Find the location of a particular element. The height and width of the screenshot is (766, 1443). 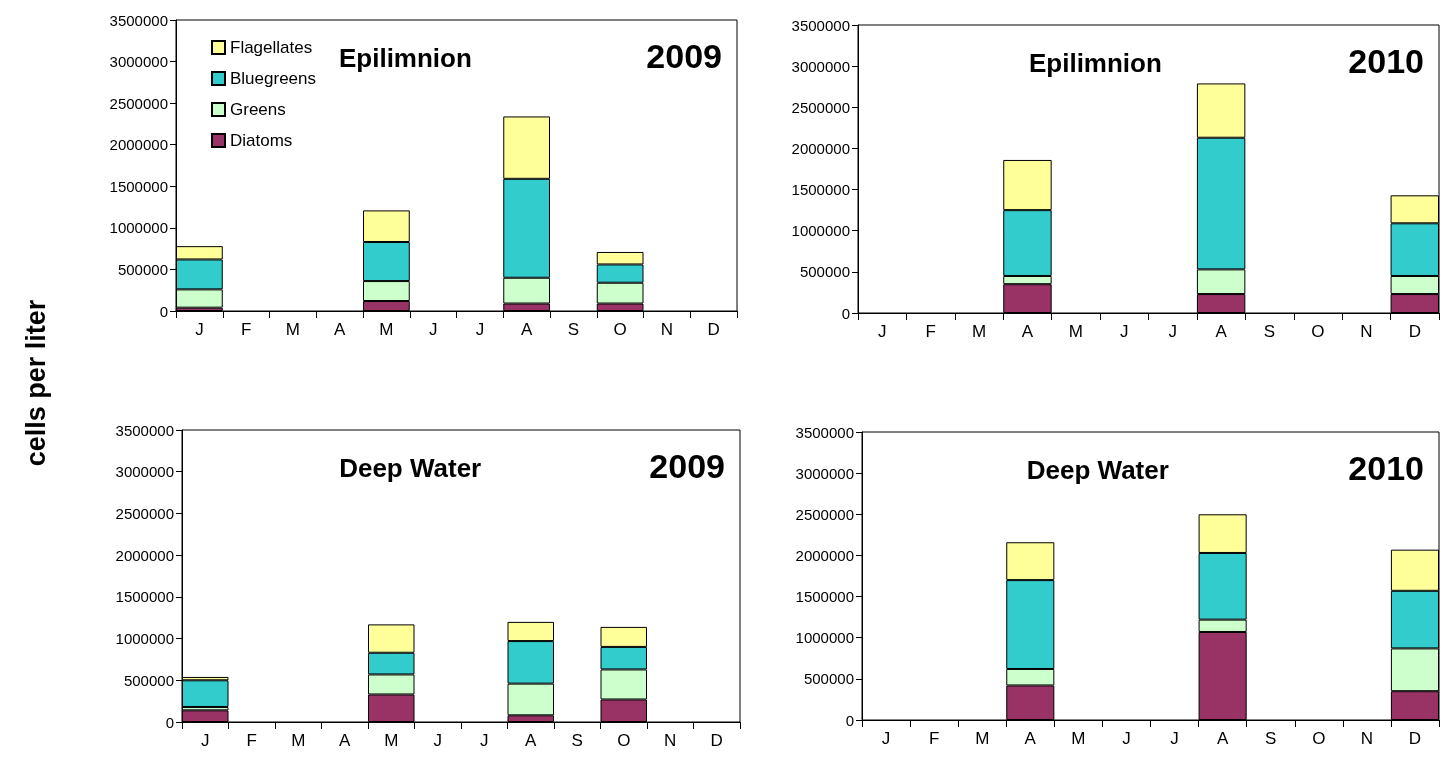

legend-label: Diatoms is located at coordinates (261, 140).